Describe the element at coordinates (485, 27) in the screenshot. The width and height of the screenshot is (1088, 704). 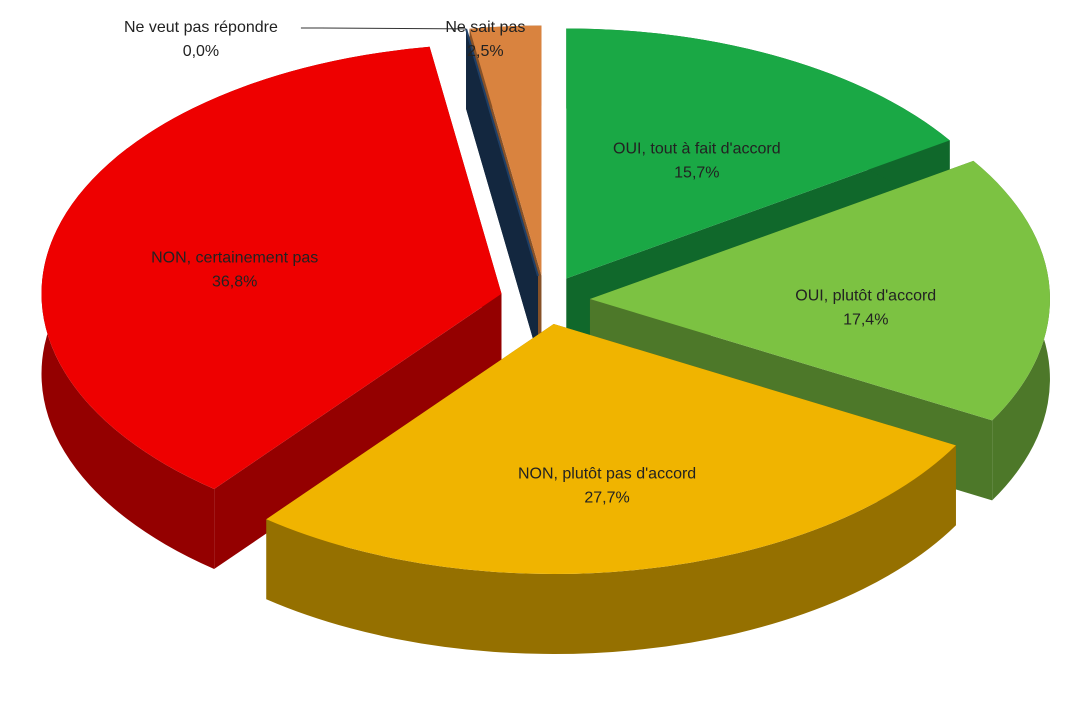
I see `slice-label: Ne sait pas` at that location.